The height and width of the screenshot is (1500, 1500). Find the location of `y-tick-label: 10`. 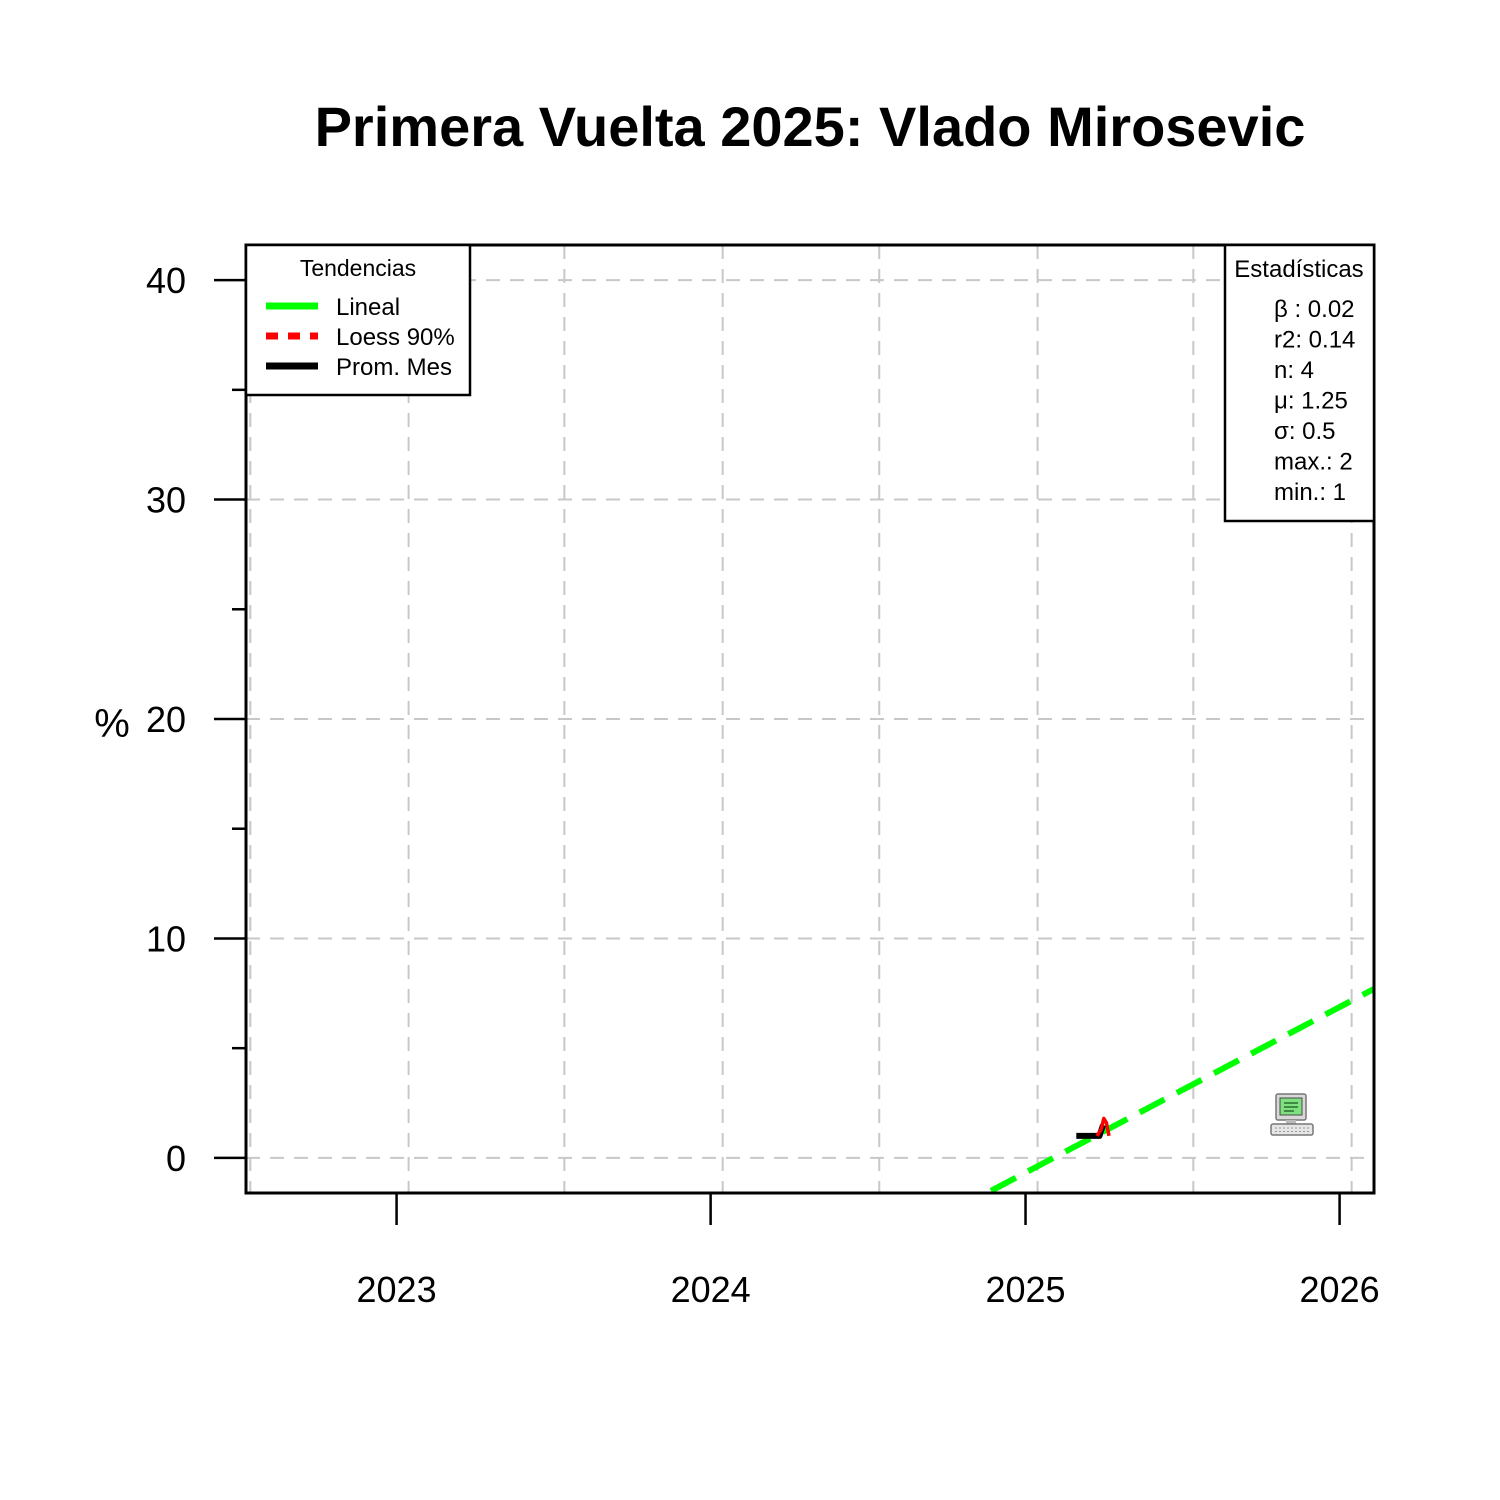

y-tick-label: 10 is located at coordinates (166, 938).